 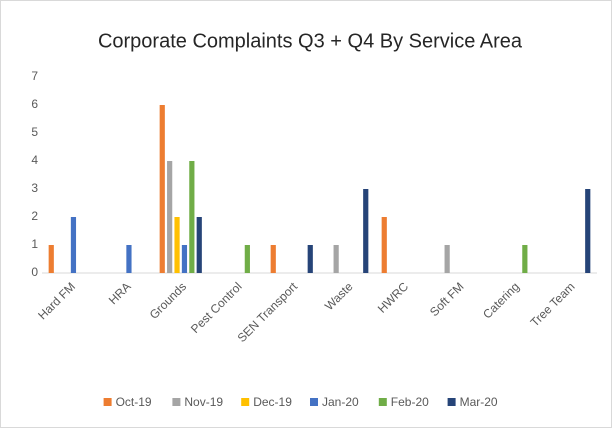 I want to click on legend-label: Oct-19, so click(x=134, y=402).